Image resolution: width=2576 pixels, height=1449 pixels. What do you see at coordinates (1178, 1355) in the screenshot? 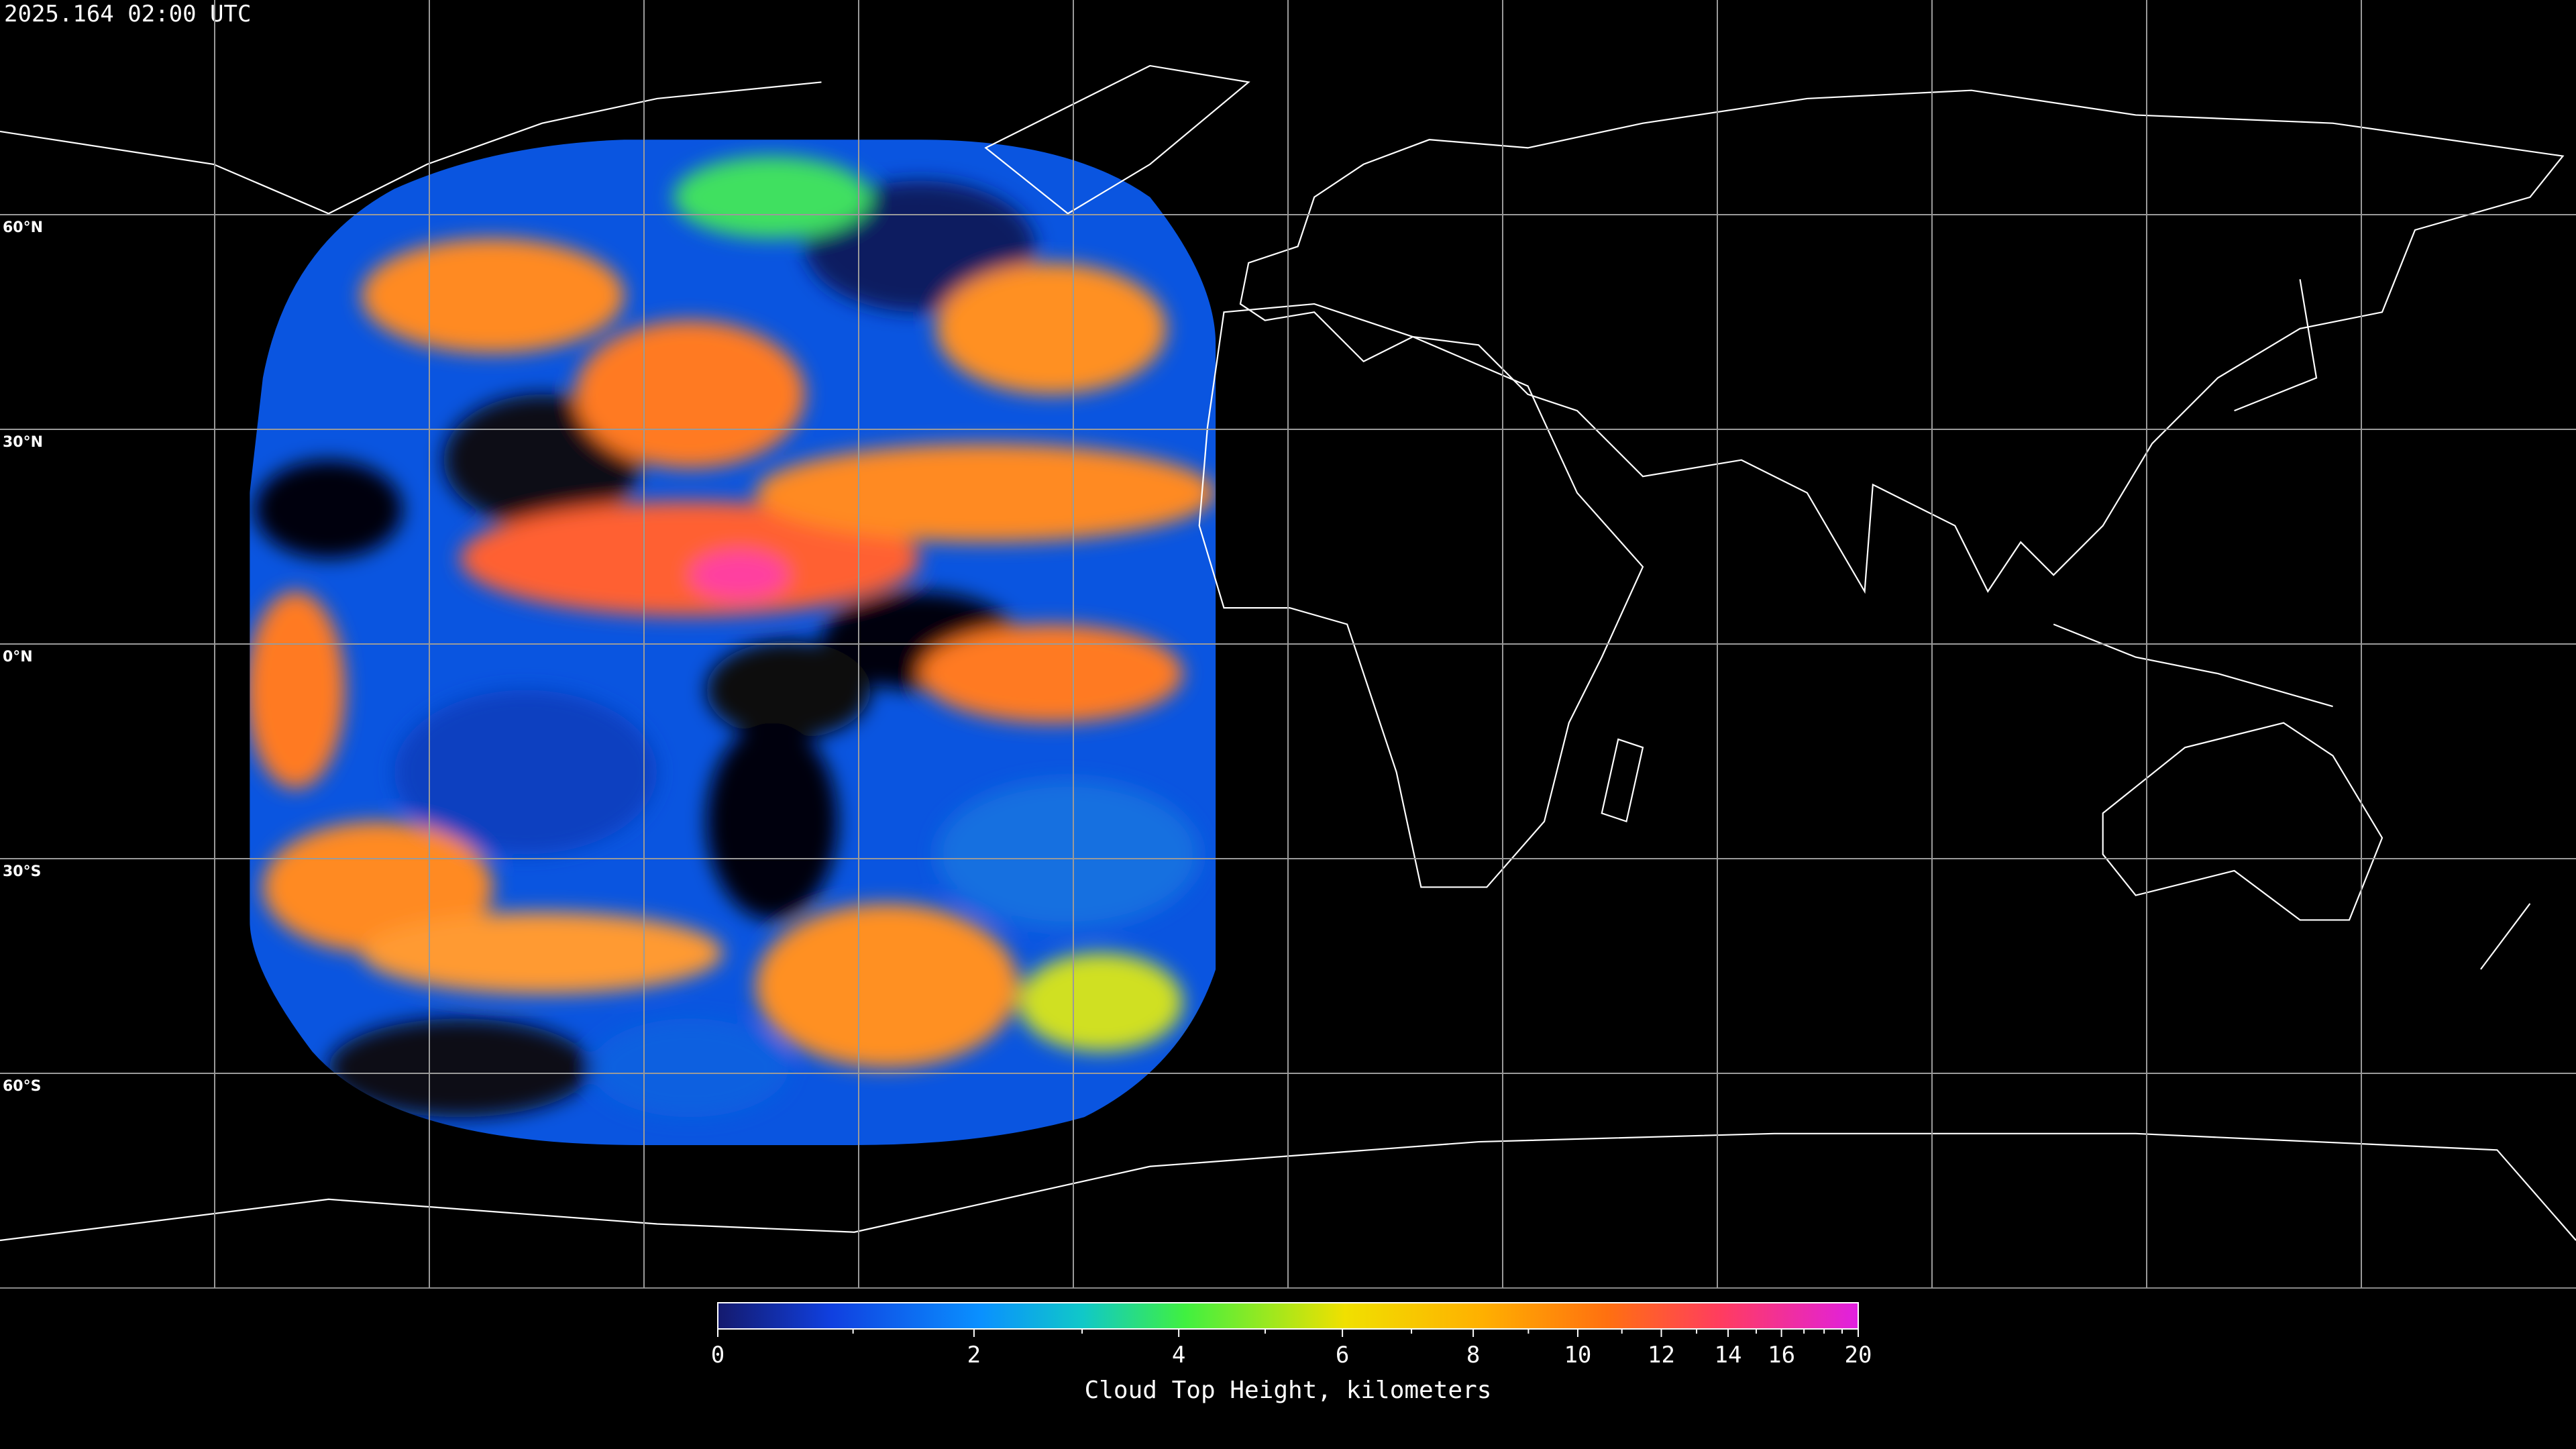
I see `colorbar-tick-label: 4` at bounding box center [1178, 1355].